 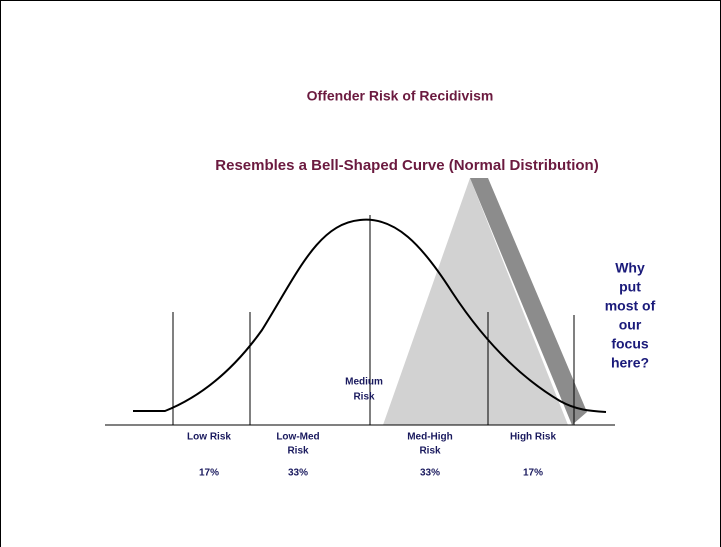 I want to click on triangle, so click(x=475, y=301).